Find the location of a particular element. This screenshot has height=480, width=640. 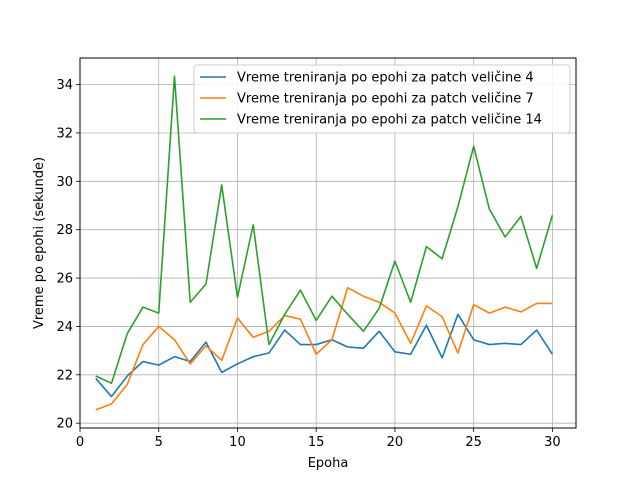

x-tick-label: 10 is located at coordinates (237, 442).